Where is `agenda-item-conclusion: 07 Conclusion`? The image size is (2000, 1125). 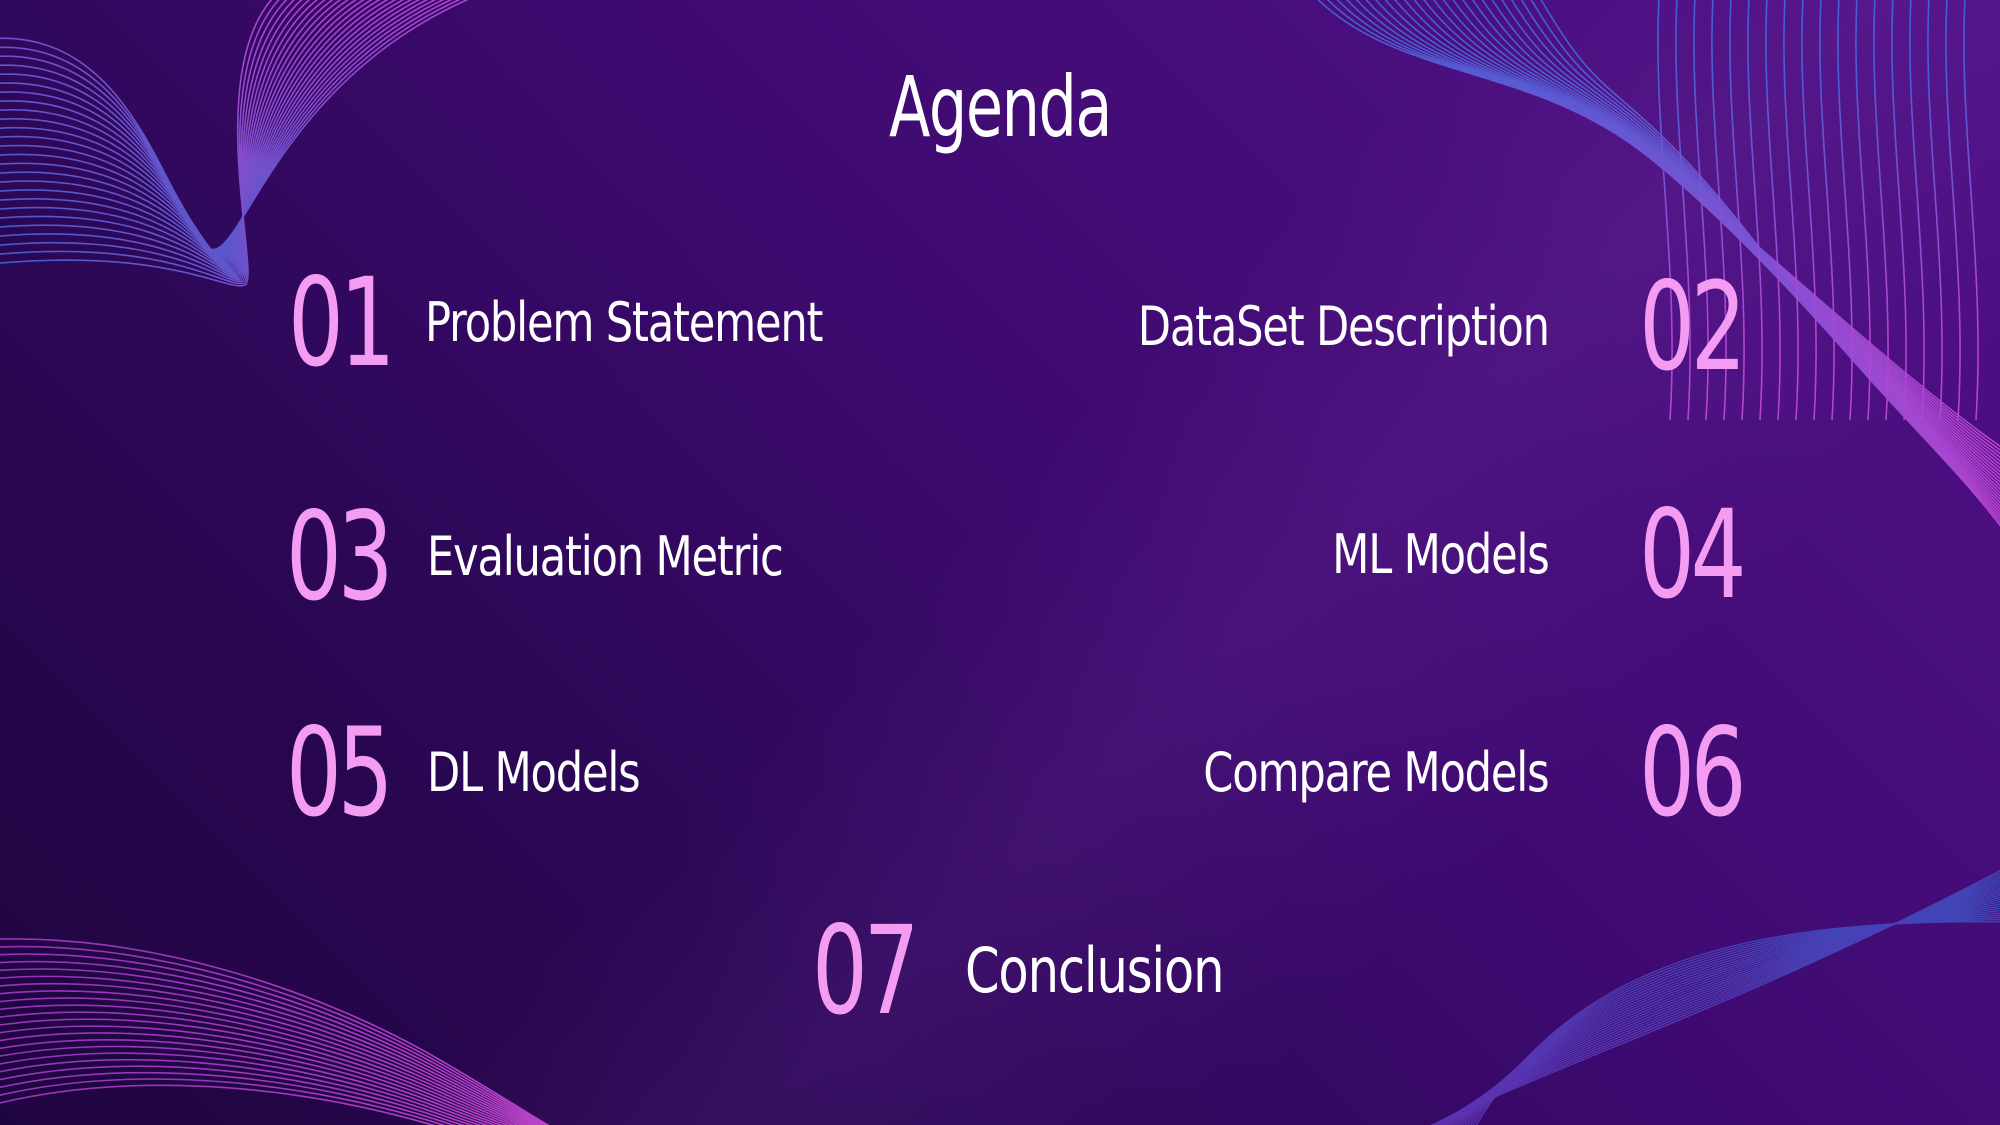 agenda-item-conclusion: 07 Conclusion is located at coordinates (1050, 971).